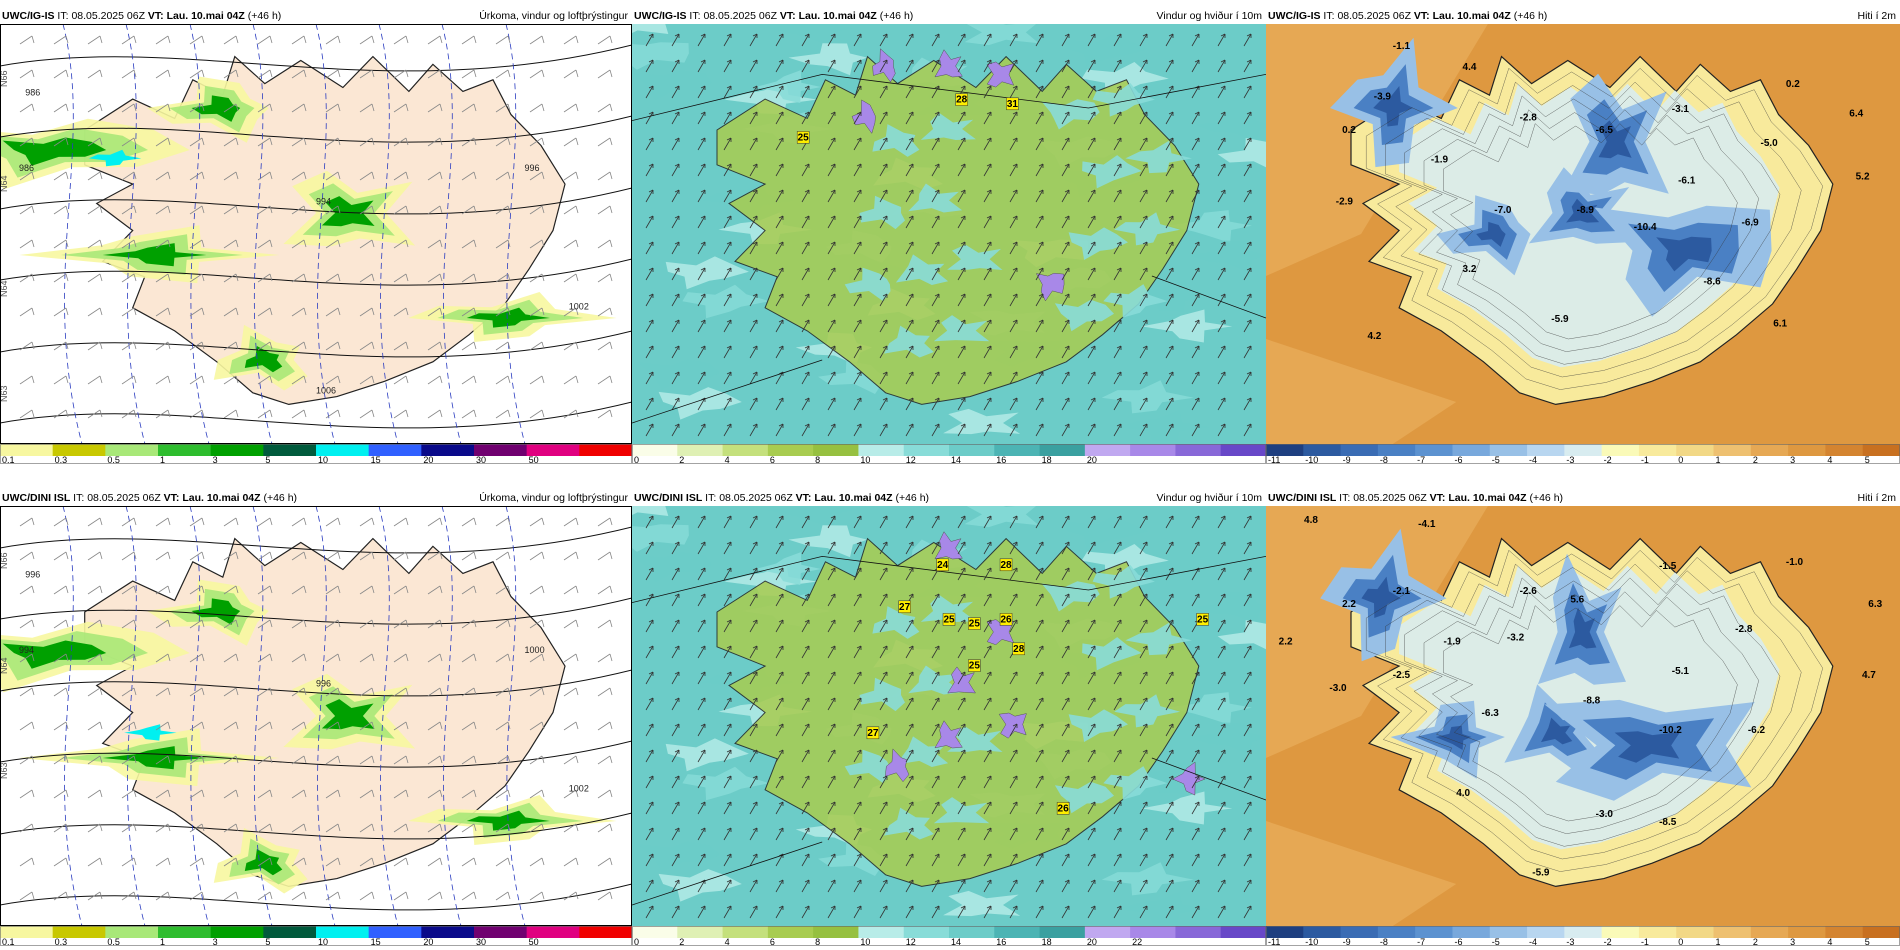 This screenshot has width=1900, height=950. I want to click on gust-value: 25, so click(1203, 619).